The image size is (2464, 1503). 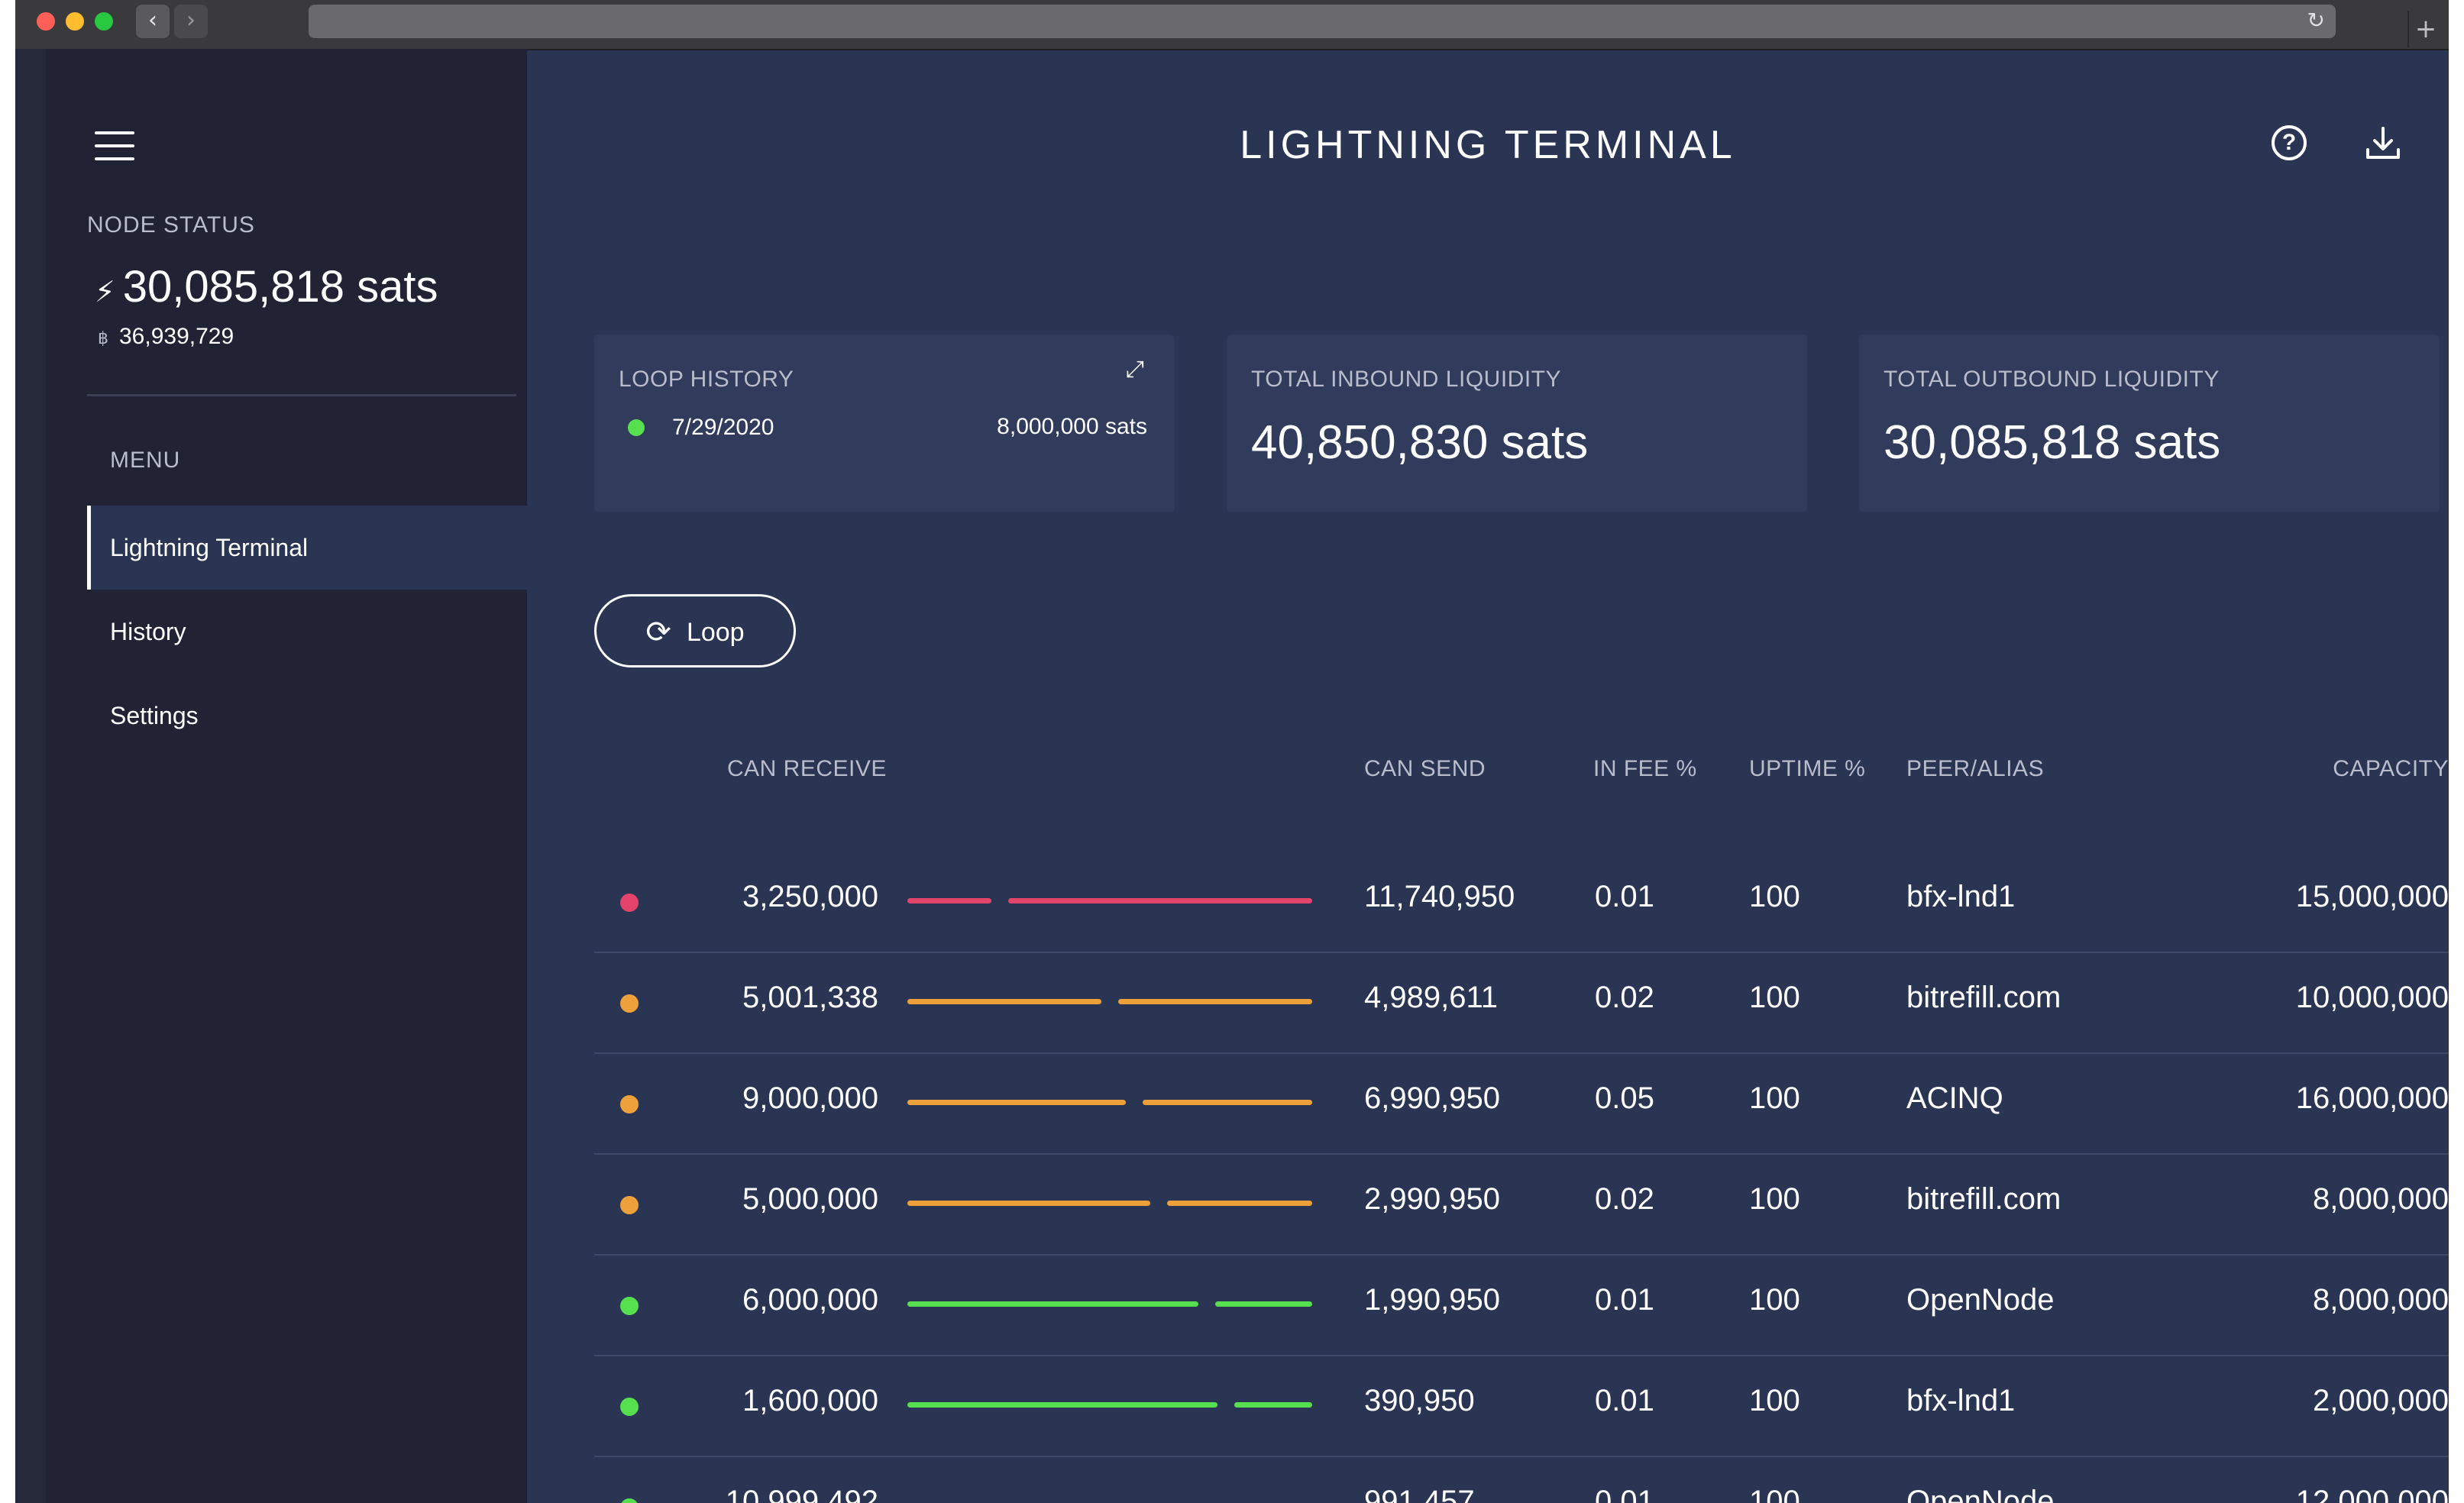 I want to click on can-send-cell: 390,950, so click(x=1419, y=1400).